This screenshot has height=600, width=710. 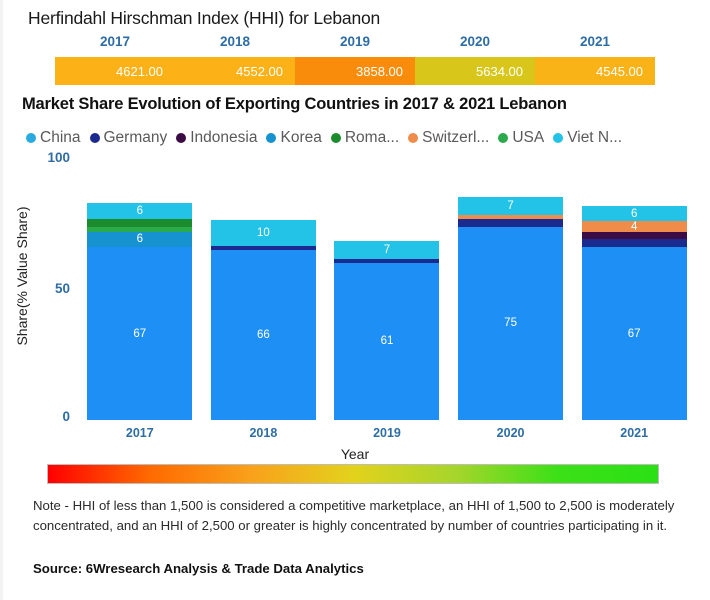 I want to click on stacked-bar: 7 75, so click(x=511, y=308).